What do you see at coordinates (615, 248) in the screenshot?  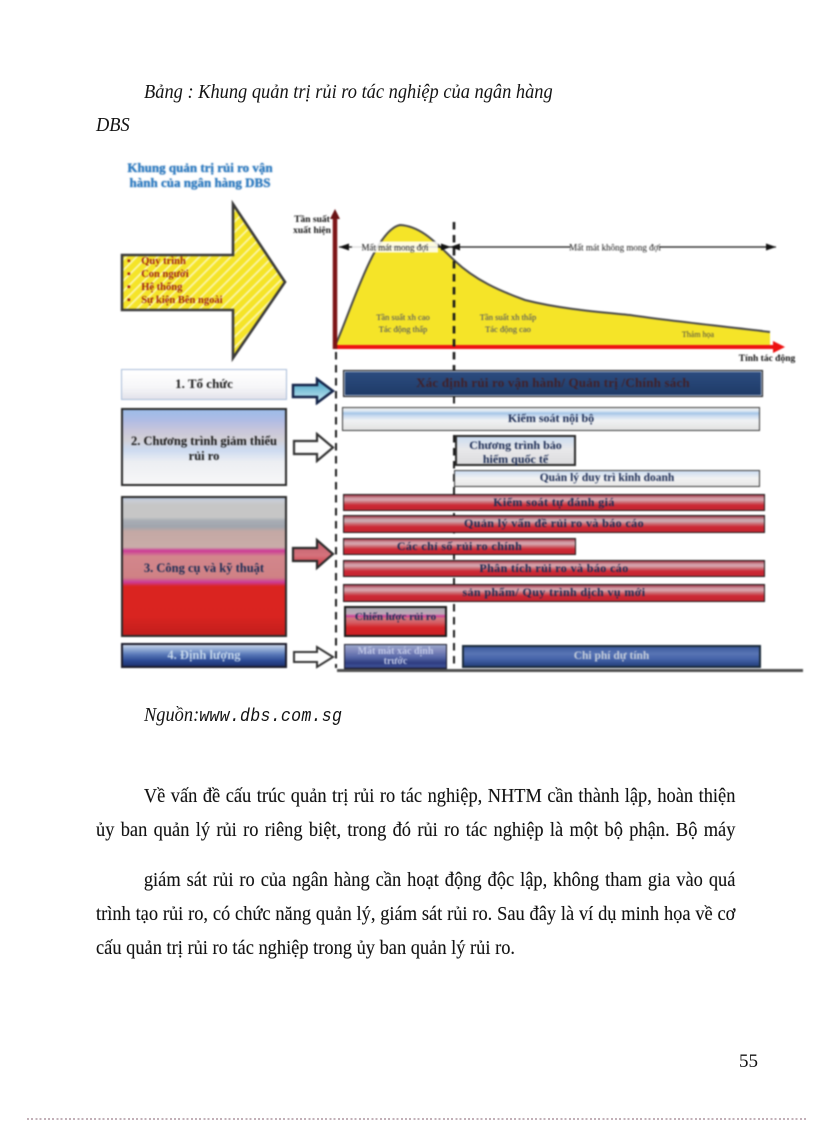 I see `svg-text: Mất mát không mong đợi` at bounding box center [615, 248].